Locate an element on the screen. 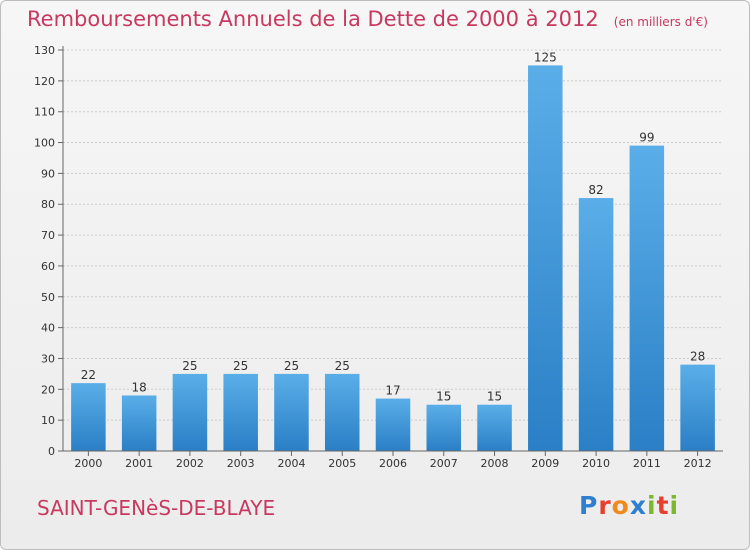  data-label: 17 is located at coordinates (392, 391).